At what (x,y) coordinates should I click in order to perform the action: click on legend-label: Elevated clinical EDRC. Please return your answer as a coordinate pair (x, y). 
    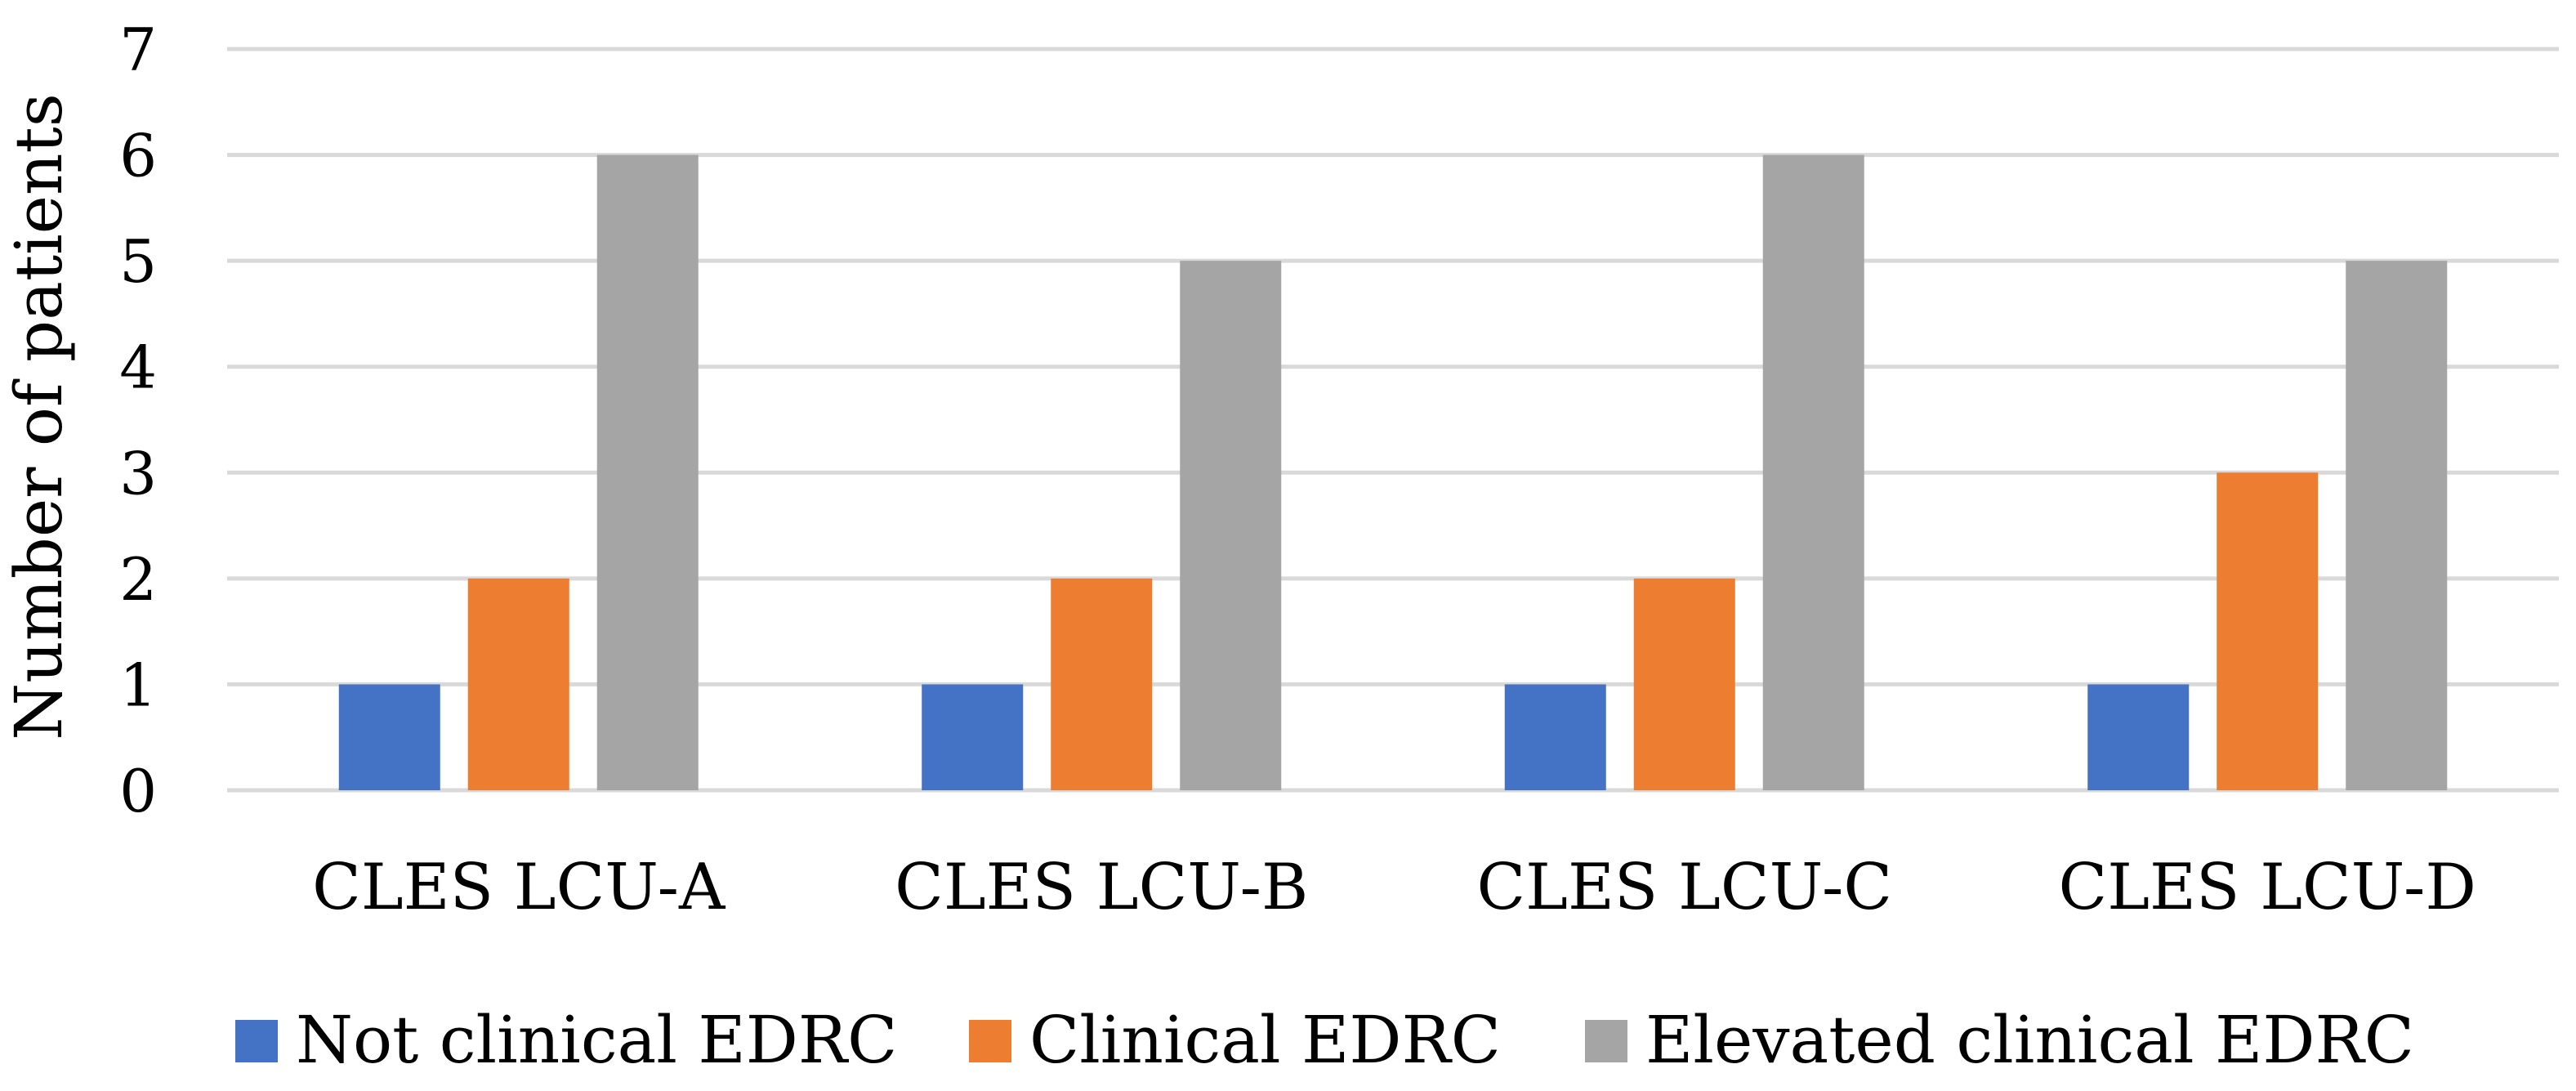
    Looking at the image, I should click on (2030, 1040).